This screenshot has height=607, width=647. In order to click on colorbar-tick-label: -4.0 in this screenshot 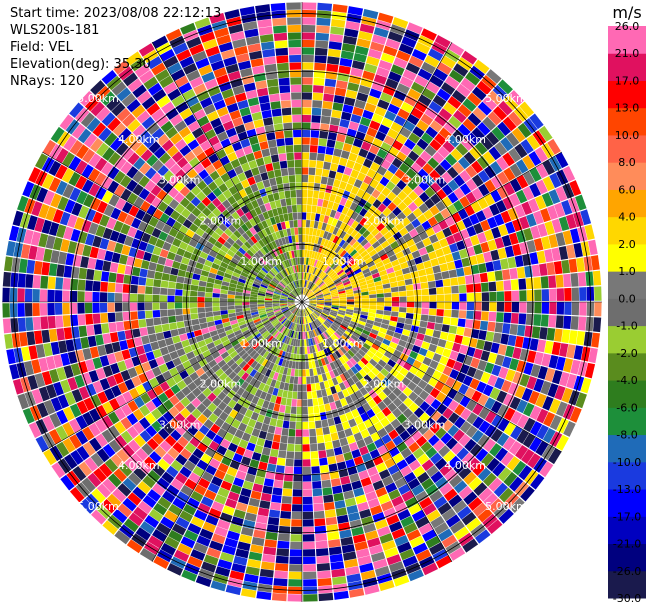, I will do `click(626, 380)`.